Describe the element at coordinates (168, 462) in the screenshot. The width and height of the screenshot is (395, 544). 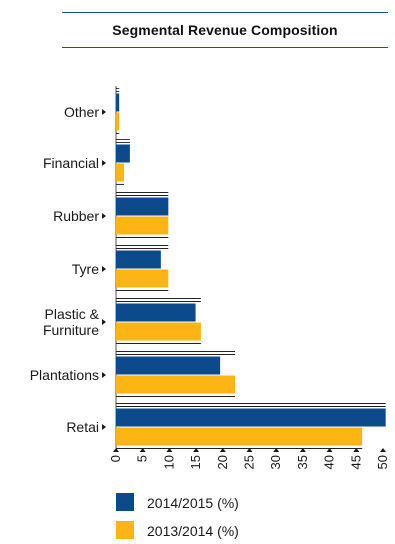
I see `x-tick-label: 10` at that location.